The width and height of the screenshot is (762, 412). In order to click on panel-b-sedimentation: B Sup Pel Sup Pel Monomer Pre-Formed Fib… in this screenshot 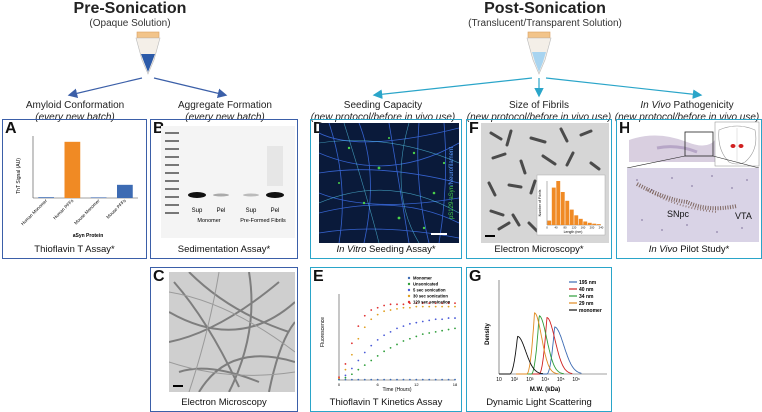, I will do `click(224, 189)`.